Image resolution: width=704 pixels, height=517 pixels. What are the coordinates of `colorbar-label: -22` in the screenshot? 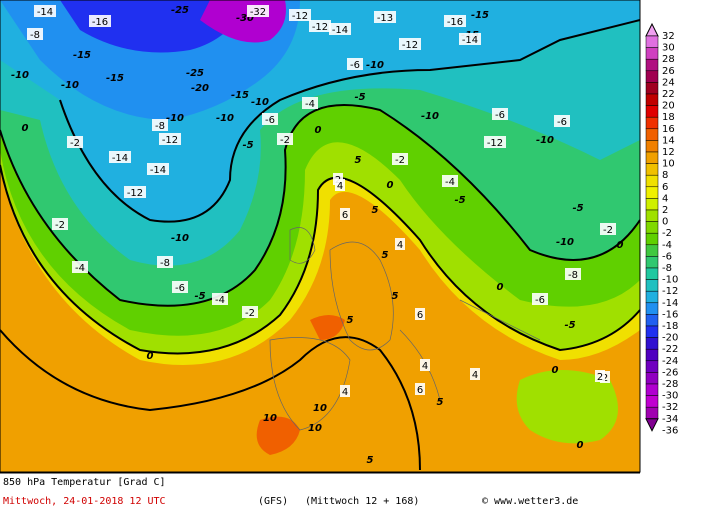 It's located at (670, 349).